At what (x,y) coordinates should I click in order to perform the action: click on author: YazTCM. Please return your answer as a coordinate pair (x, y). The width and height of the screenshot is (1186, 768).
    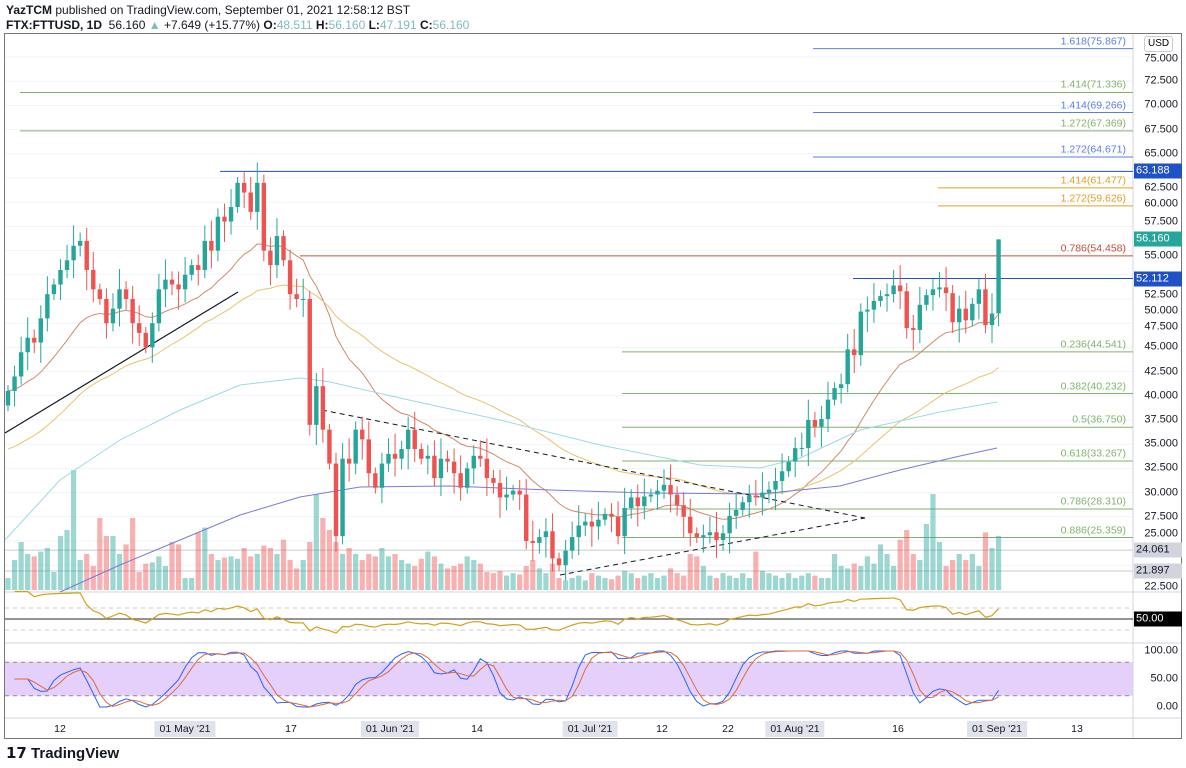
    Looking at the image, I should click on (29, 10).